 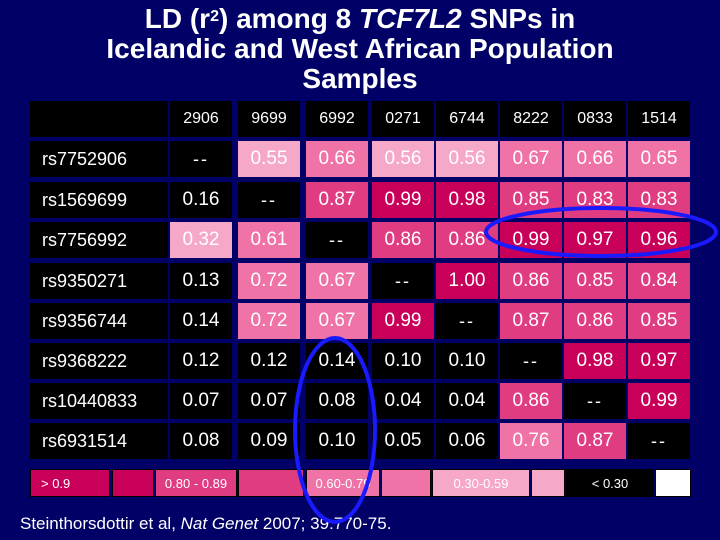 I want to click on title-line-3: Samples, so click(x=360, y=78).